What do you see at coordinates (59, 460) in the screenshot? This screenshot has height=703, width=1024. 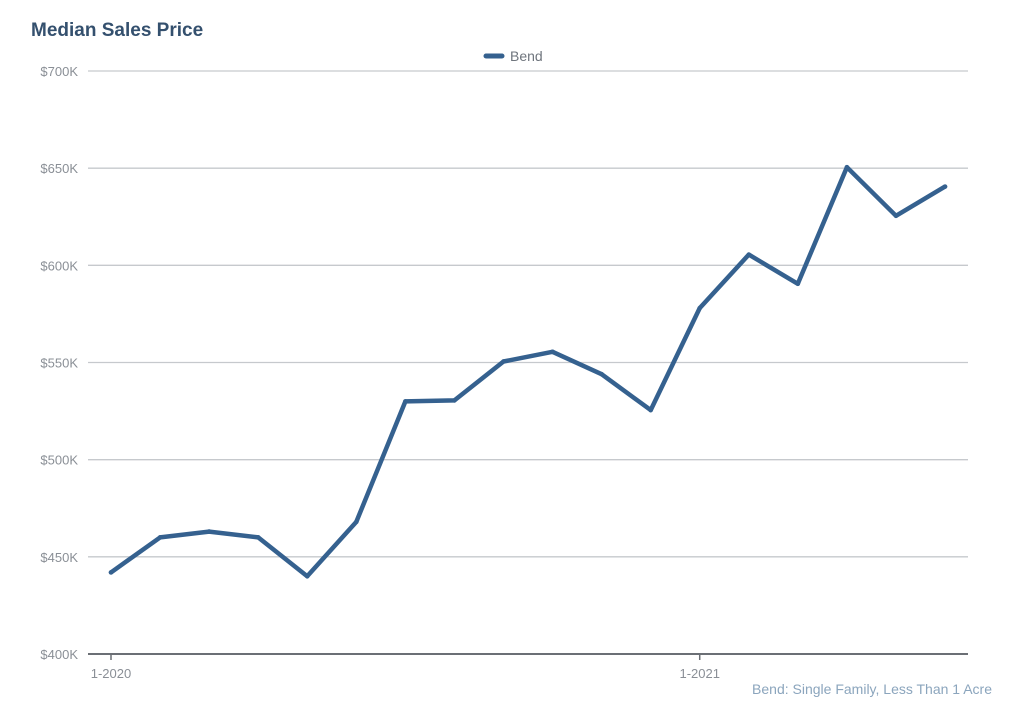 I see `y-tick-label: $500K` at bounding box center [59, 460].